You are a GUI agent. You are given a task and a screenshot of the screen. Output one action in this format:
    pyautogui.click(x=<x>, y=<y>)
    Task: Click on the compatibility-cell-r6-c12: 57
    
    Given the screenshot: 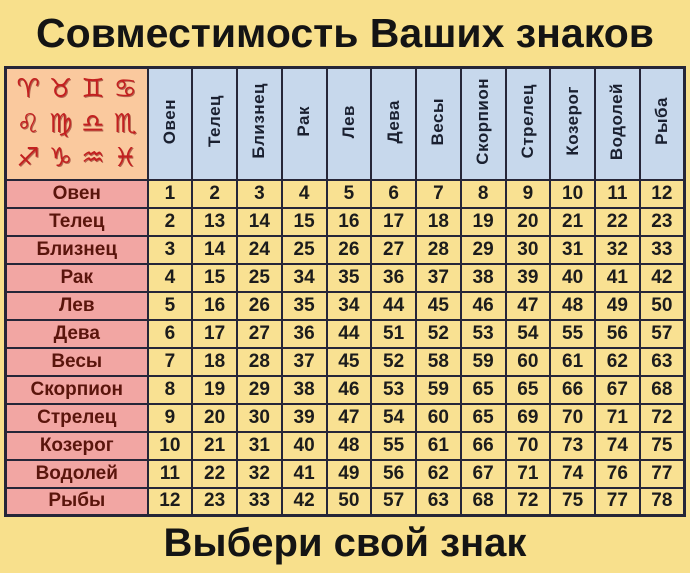 What is the action you would take?
    pyautogui.click(x=662, y=333)
    